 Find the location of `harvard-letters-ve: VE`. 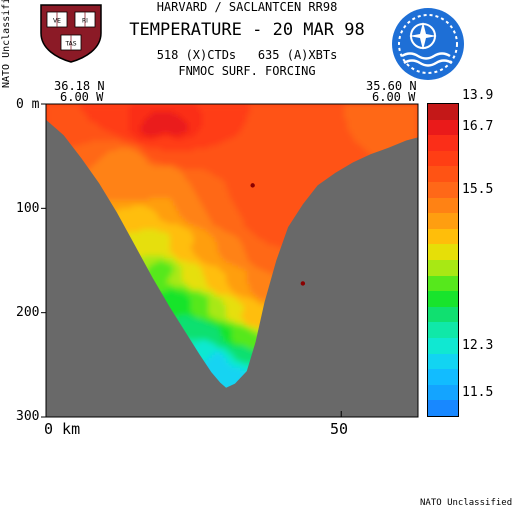

harvard-letters-ve: VE is located at coordinates (57, 21).